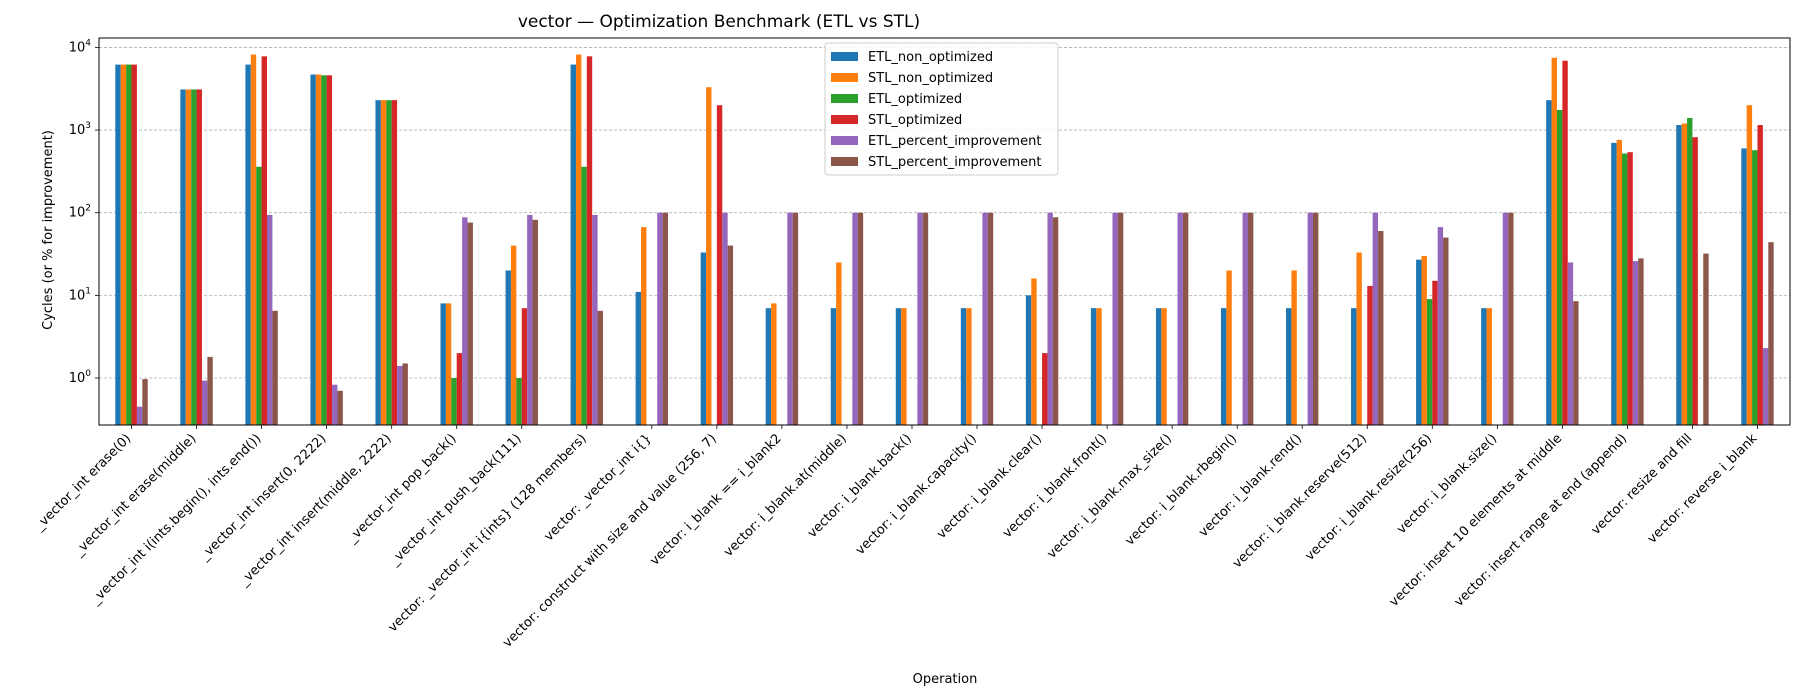 This screenshot has width=1800, height=700. Describe the element at coordinates (80, 212) in the screenshot. I see `y-tick-label: 102` at that location.